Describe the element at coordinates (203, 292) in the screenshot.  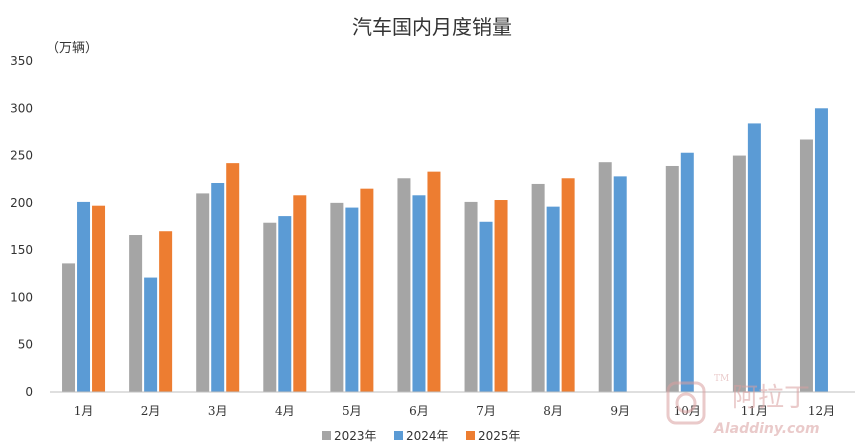
I see `bar-2023年-3月` at that location.